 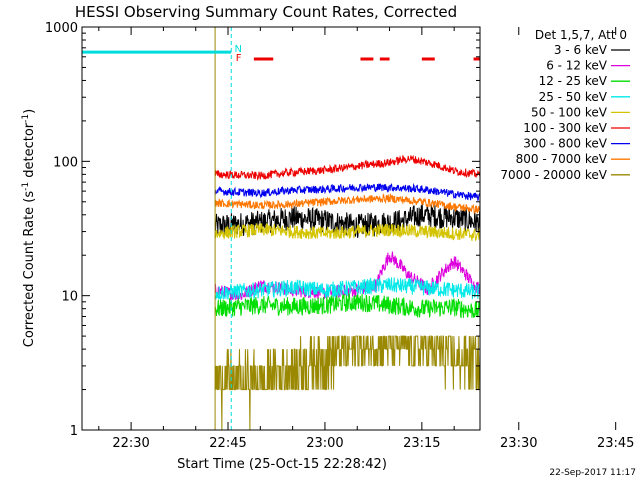 What do you see at coordinates (565, 144) in the screenshot?
I see `legend-entry: 300 - 800 keV` at bounding box center [565, 144].